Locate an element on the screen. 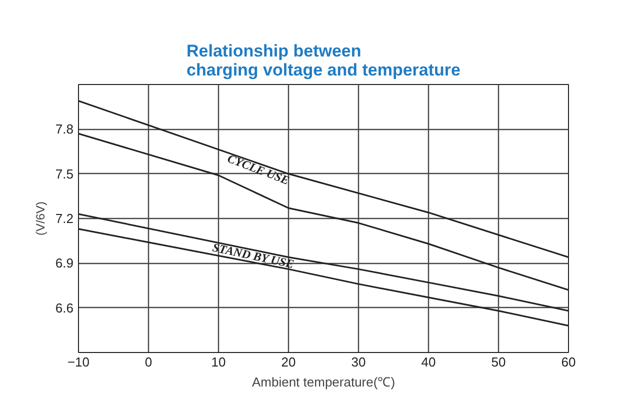  x-tick-label: 0 is located at coordinates (148, 362).